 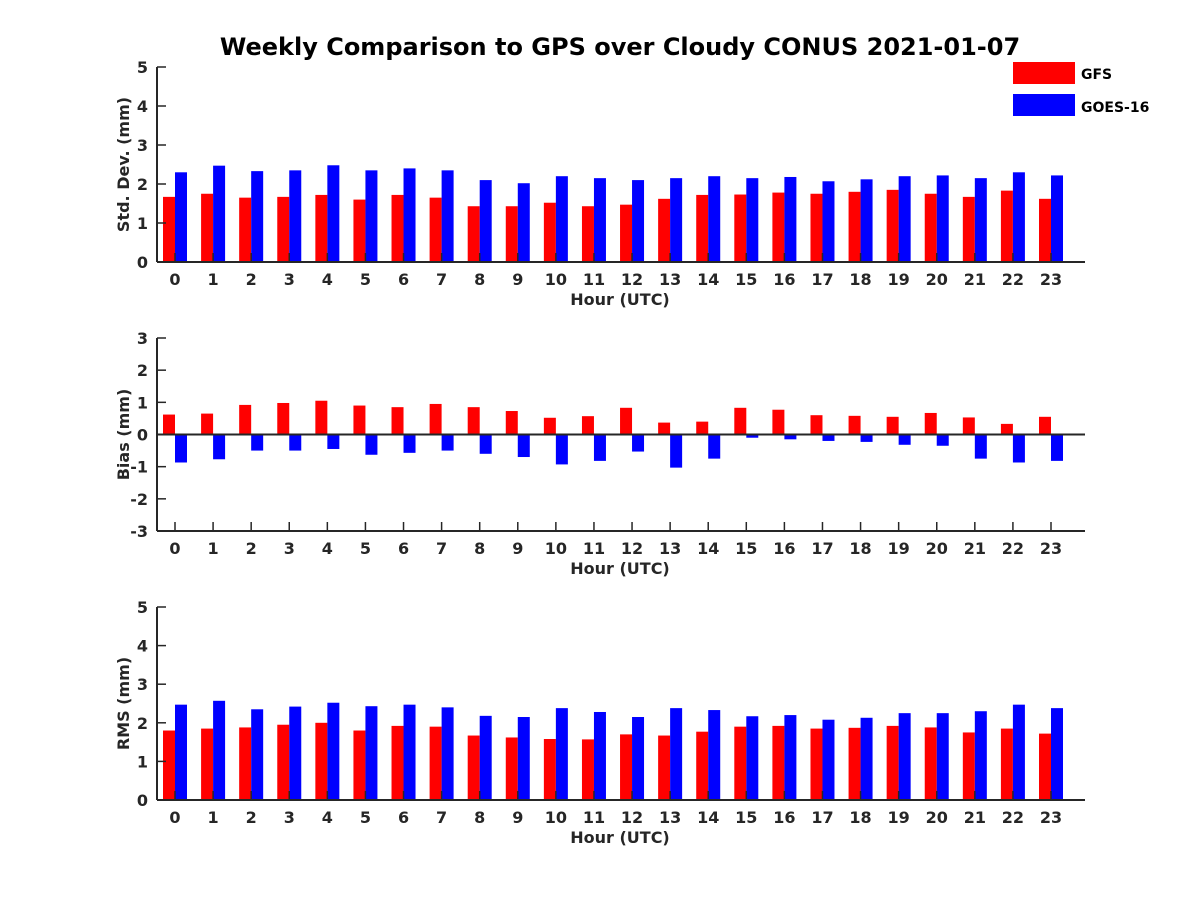 What do you see at coordinates (620, 568) in the screenshot?
I see `x-axis-label: Hour (UTC)` at bounding box center [620, 568].